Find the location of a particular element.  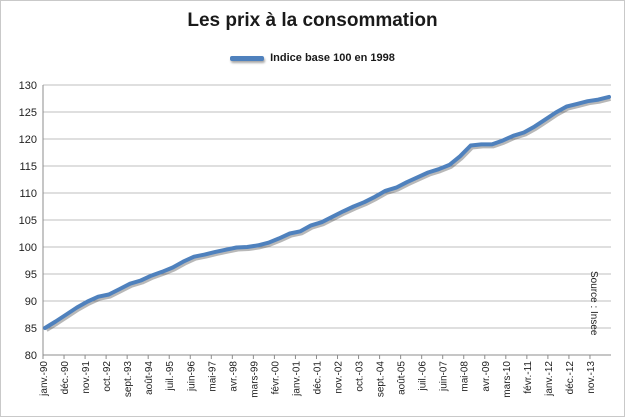

x-tick-label: avr.-09 is located at coordinates (486, 376).